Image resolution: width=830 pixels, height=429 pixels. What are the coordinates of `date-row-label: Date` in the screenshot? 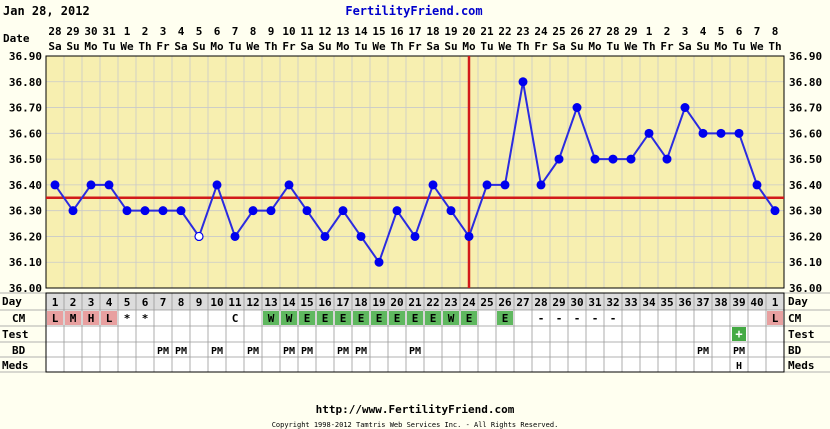 It's located at (16, 38).